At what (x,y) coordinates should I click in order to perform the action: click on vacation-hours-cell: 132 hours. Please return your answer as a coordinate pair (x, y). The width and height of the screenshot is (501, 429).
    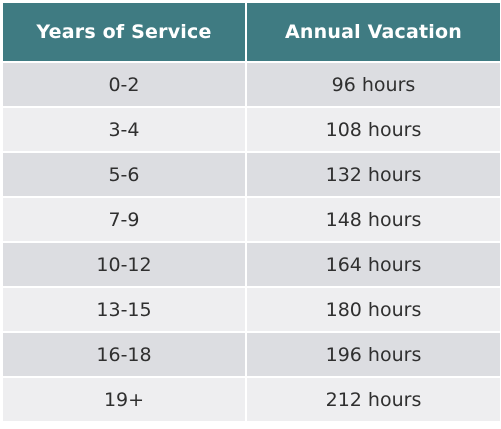
    Looking at the image, I should click on (373, 174).